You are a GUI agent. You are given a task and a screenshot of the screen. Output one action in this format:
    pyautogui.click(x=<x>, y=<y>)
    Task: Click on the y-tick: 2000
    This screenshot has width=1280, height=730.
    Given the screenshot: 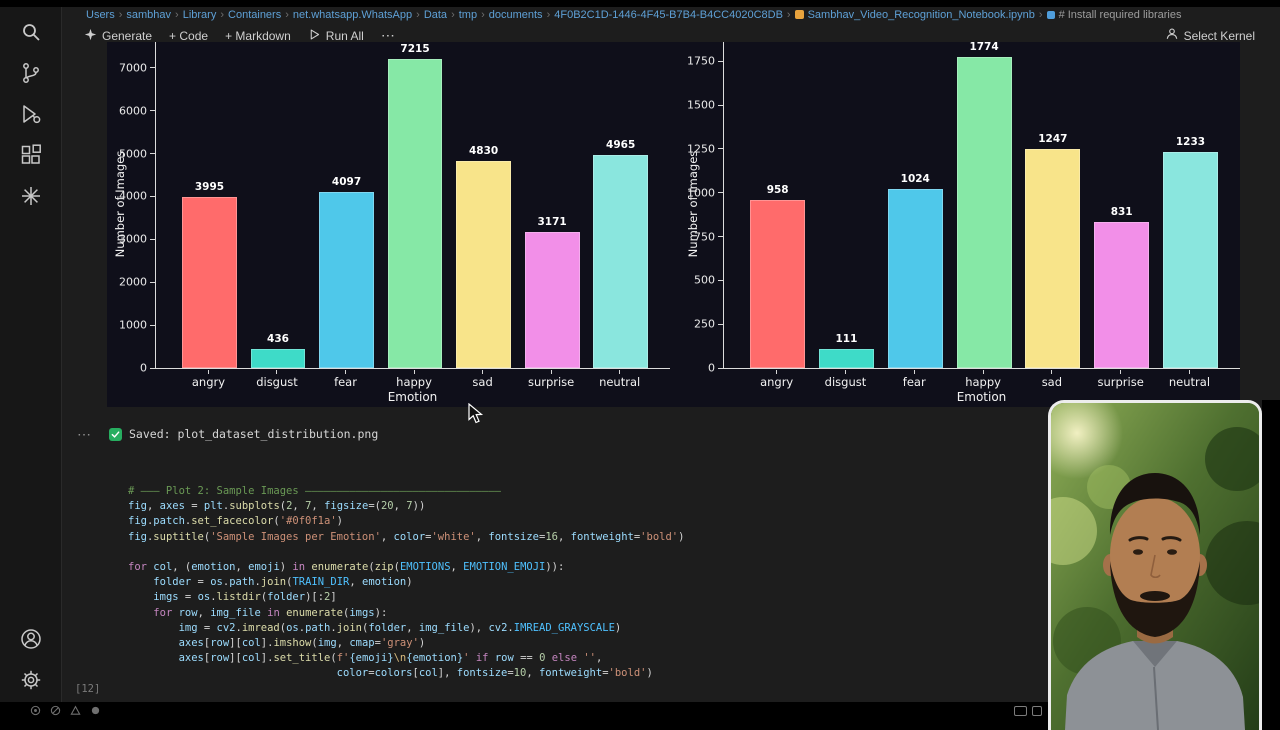 What is the action you would take?
    pyautogui.click(x=133, y=282)
    